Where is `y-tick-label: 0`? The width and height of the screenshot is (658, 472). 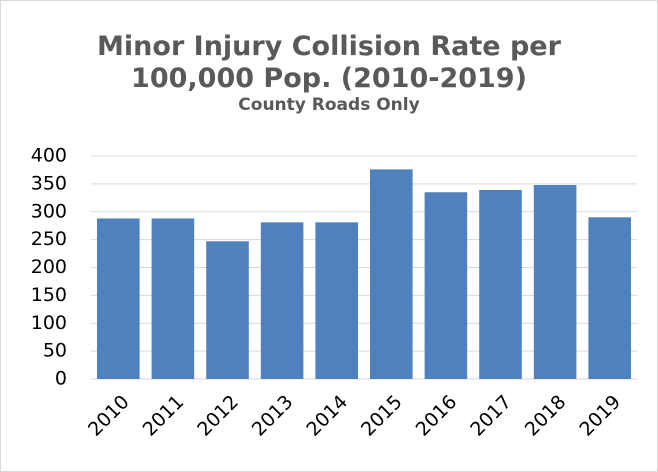
y-tick-label: 0 is located at coordinates (61, 379).